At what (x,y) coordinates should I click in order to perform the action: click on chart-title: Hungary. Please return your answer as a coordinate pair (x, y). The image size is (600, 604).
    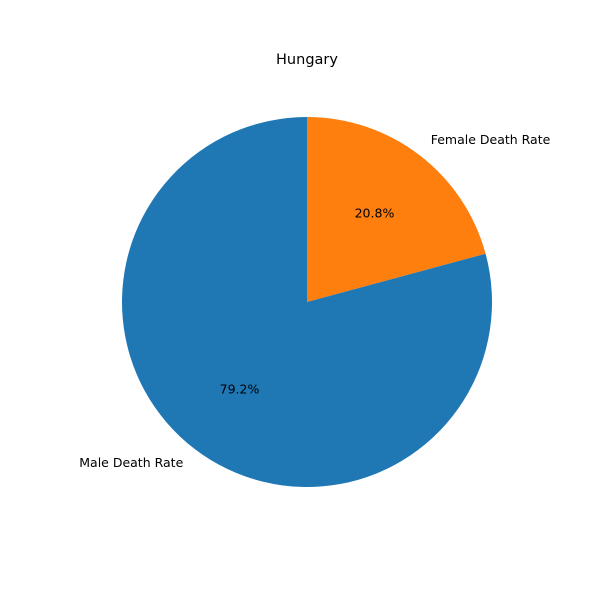
    Looking at the image, I should click on (307, 60).